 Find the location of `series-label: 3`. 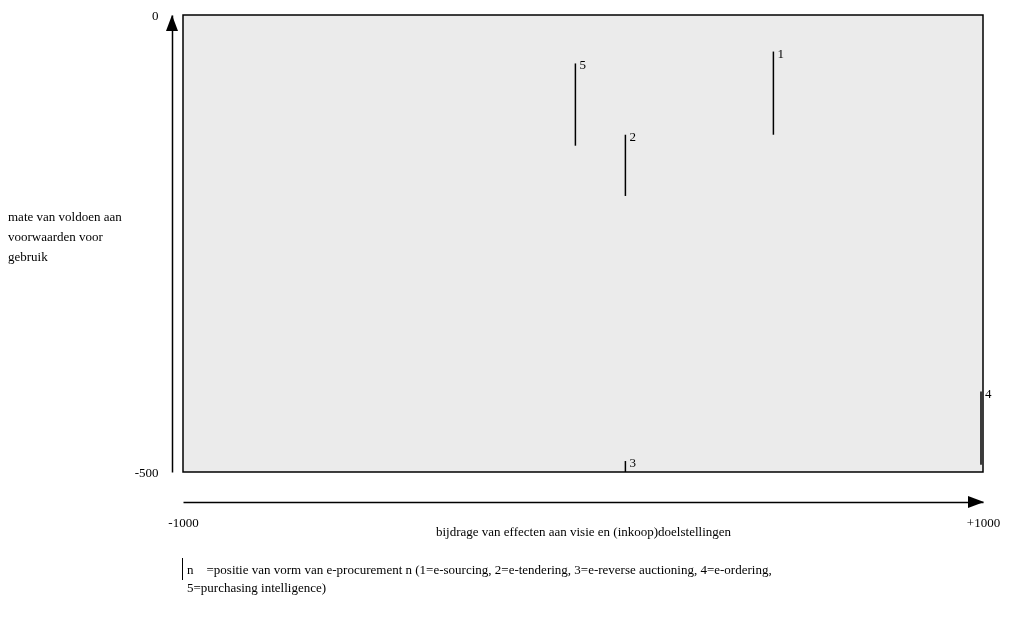

series-label: 3 is located at coordinates (632, 463).